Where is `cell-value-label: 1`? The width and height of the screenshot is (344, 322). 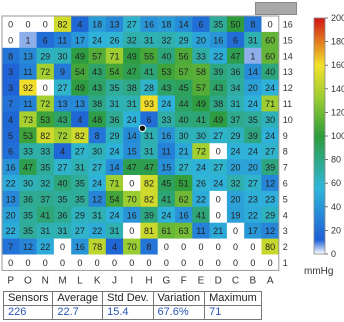 cell-value-label: 1 is located at coordinates (252, 56).